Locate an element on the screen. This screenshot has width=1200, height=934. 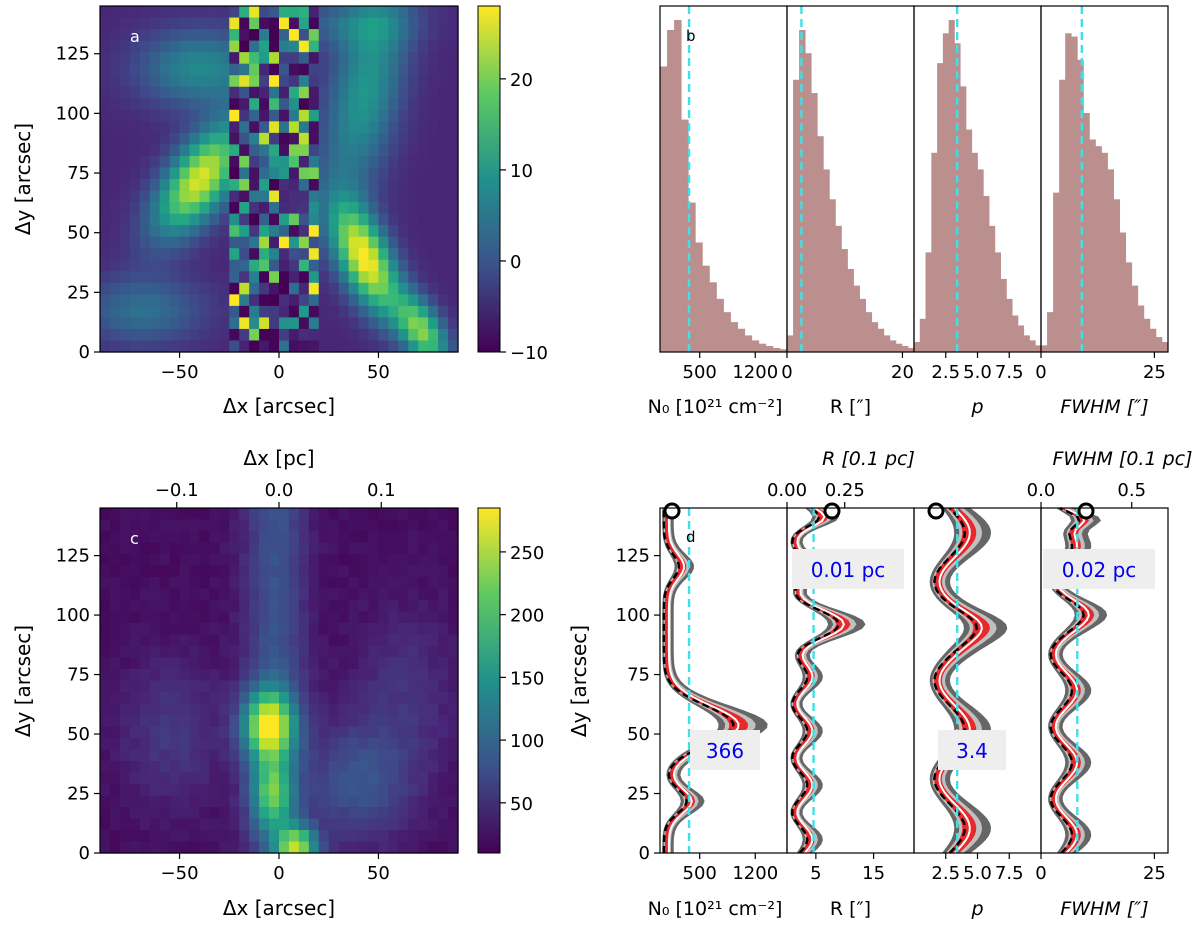
panel-d-profile-2: 0.01 pc5 15R [″]0.00 0.25R [0.1 pc] is located at coordinates (841, 684).